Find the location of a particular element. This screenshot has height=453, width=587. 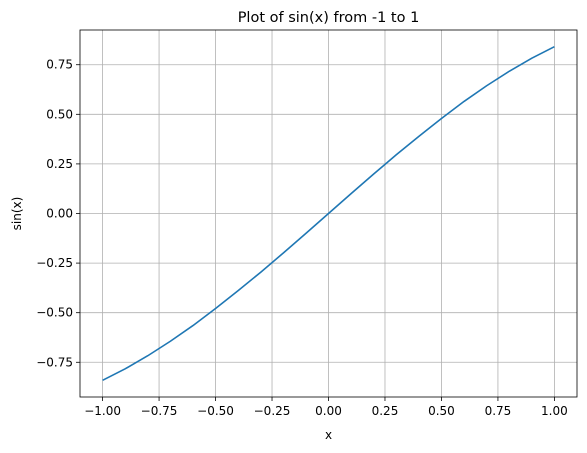

x-axis-ticks: −1.00 −0.75 −0.50 −0.25 0.00 0.25 0.50 0.75 1.00 is located at coordinates (326, 407).